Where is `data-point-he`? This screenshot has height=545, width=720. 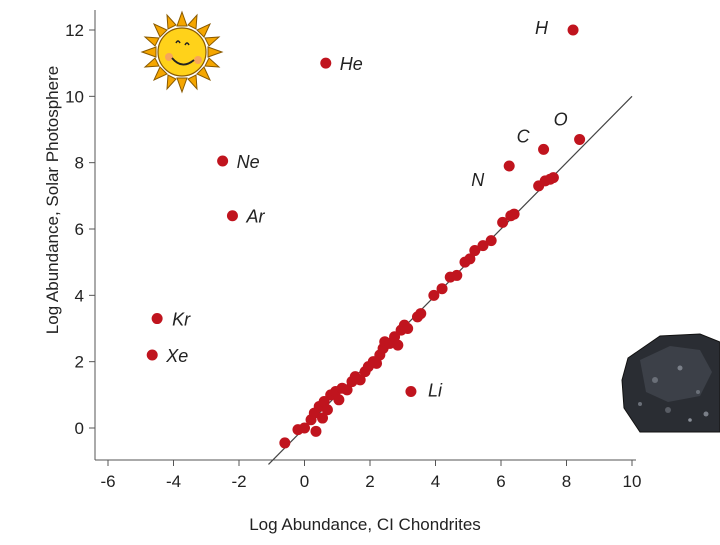
data-point-he is located at coordinates (326, 63).